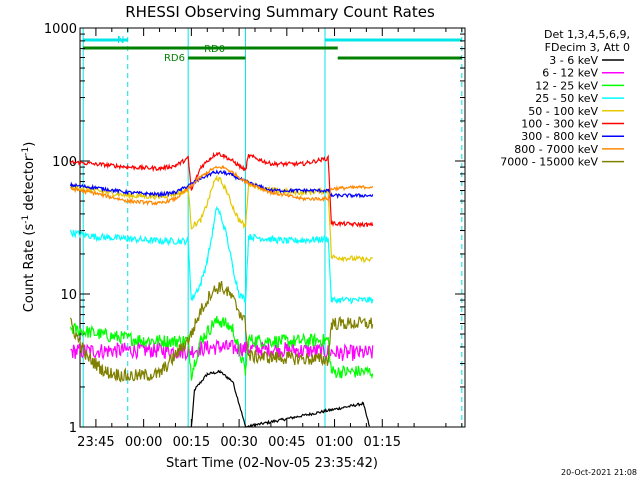  What do you see at coordinates (559, 124) in the screenshot?
I see `legend-label: 100 - 300 keV` at bounding box center [559, 124].